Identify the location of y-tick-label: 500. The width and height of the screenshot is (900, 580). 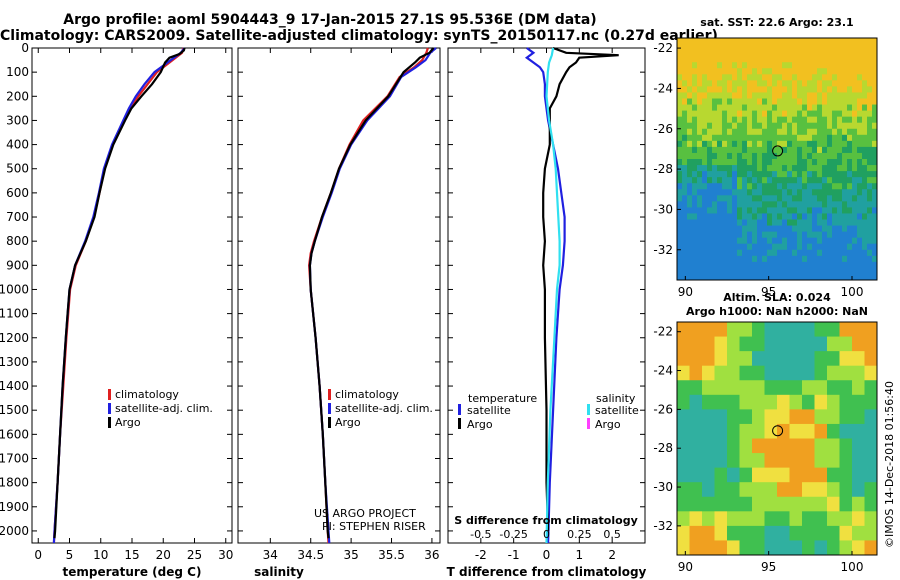
(17, 169).